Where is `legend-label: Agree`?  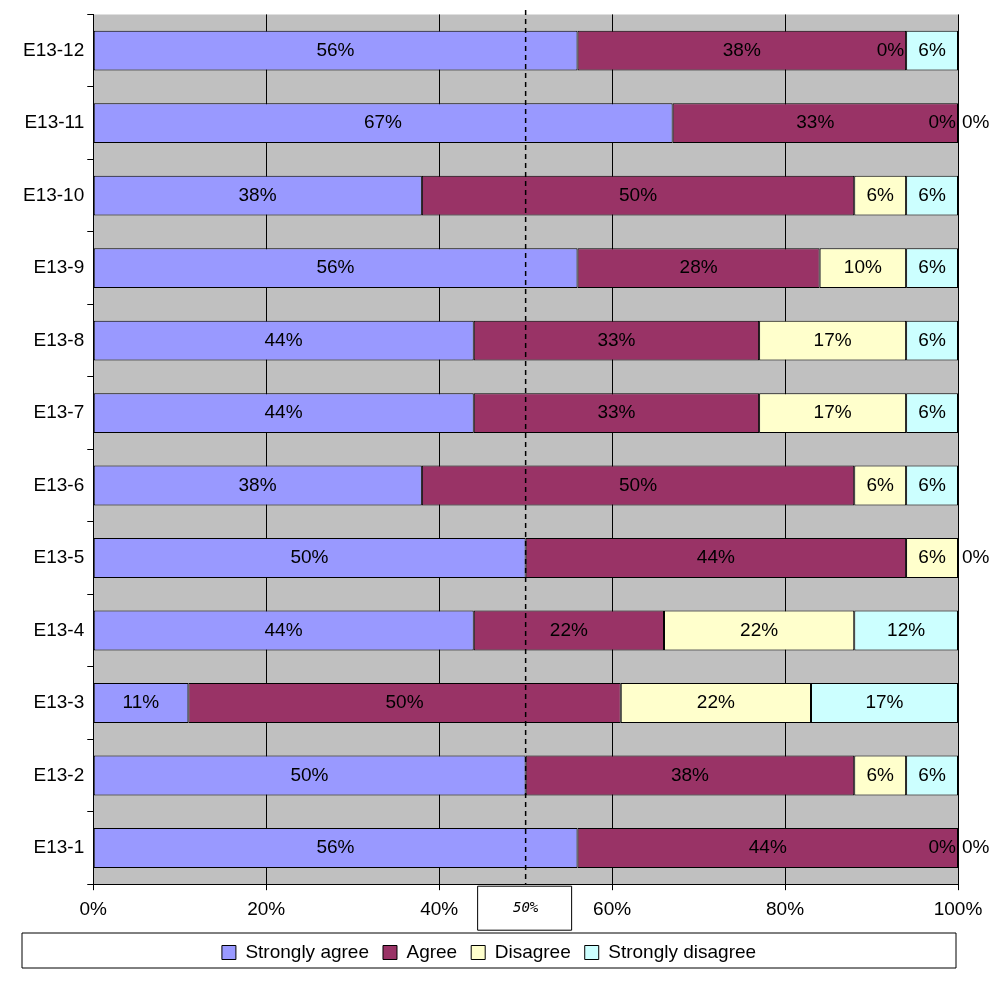 legend-label: Agree is located at coordinates (432, 951).